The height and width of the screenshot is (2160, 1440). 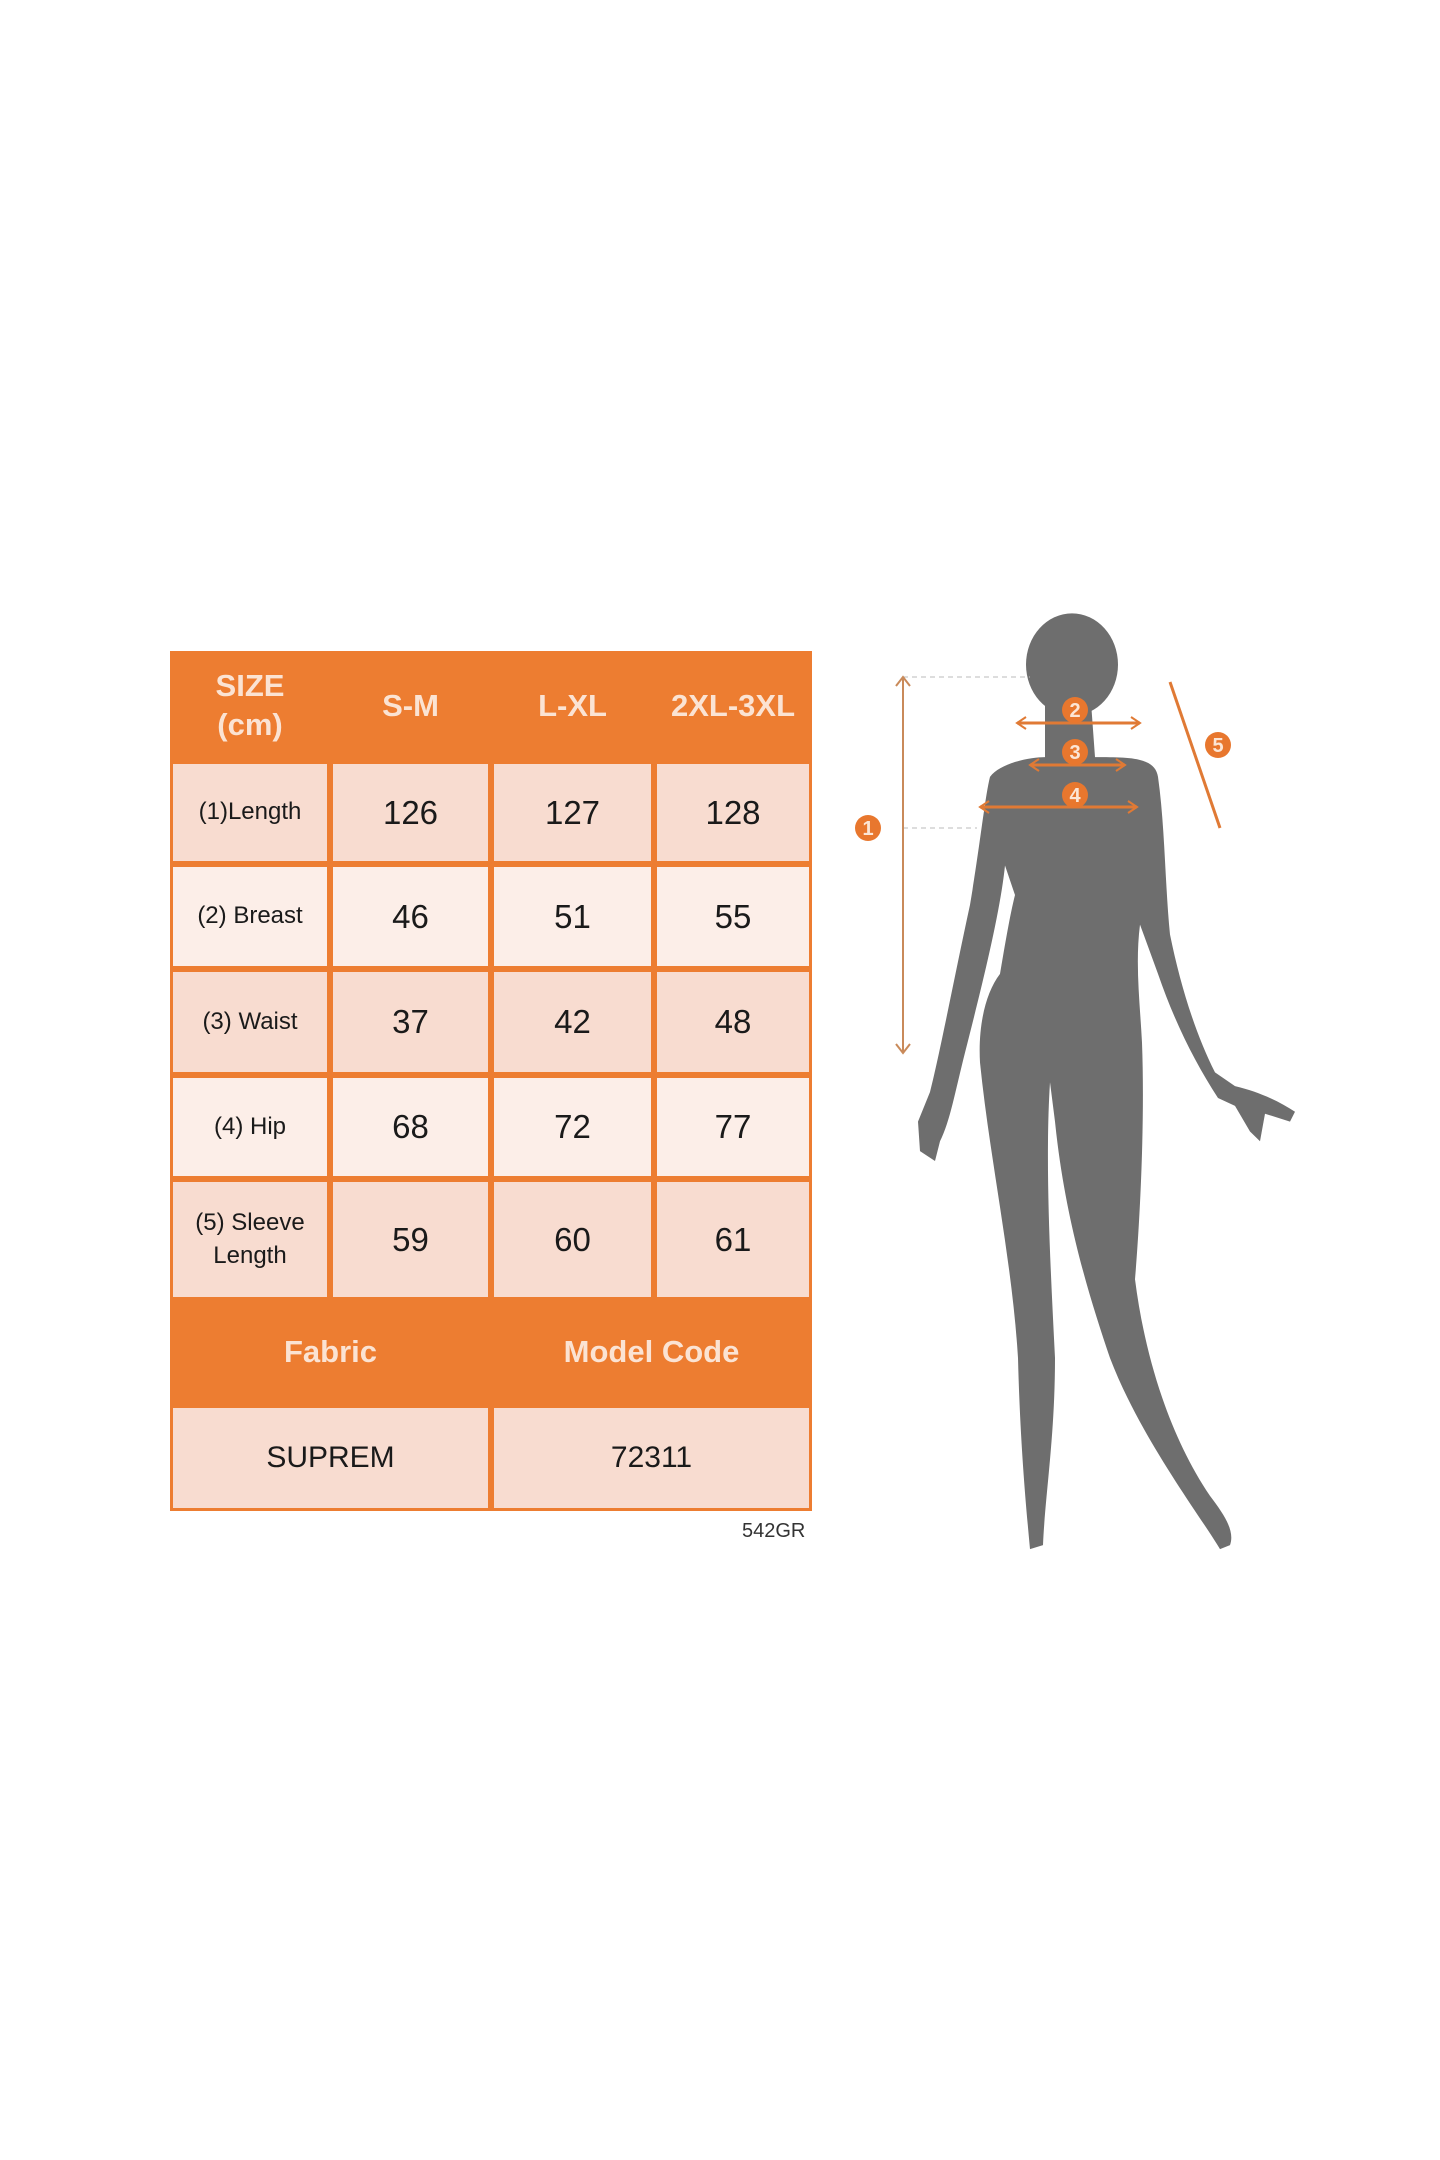 I want to click on size-value-cell: 51, so click(x=572, y=916).